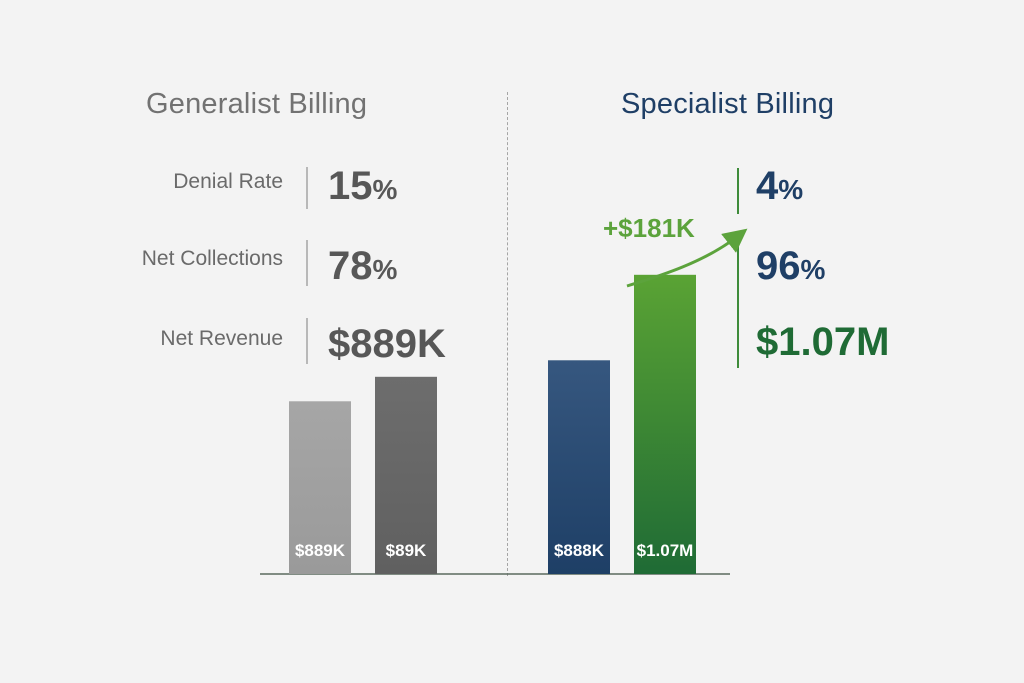  I want to click on denial-rate-label: Denial Rate, so click(228, 181).